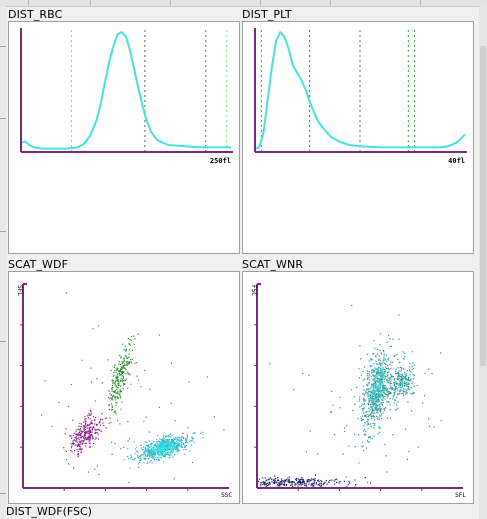 This screenshot has width=487, height=519. I want to click on vertical-scrollbar, so click(483, 262).